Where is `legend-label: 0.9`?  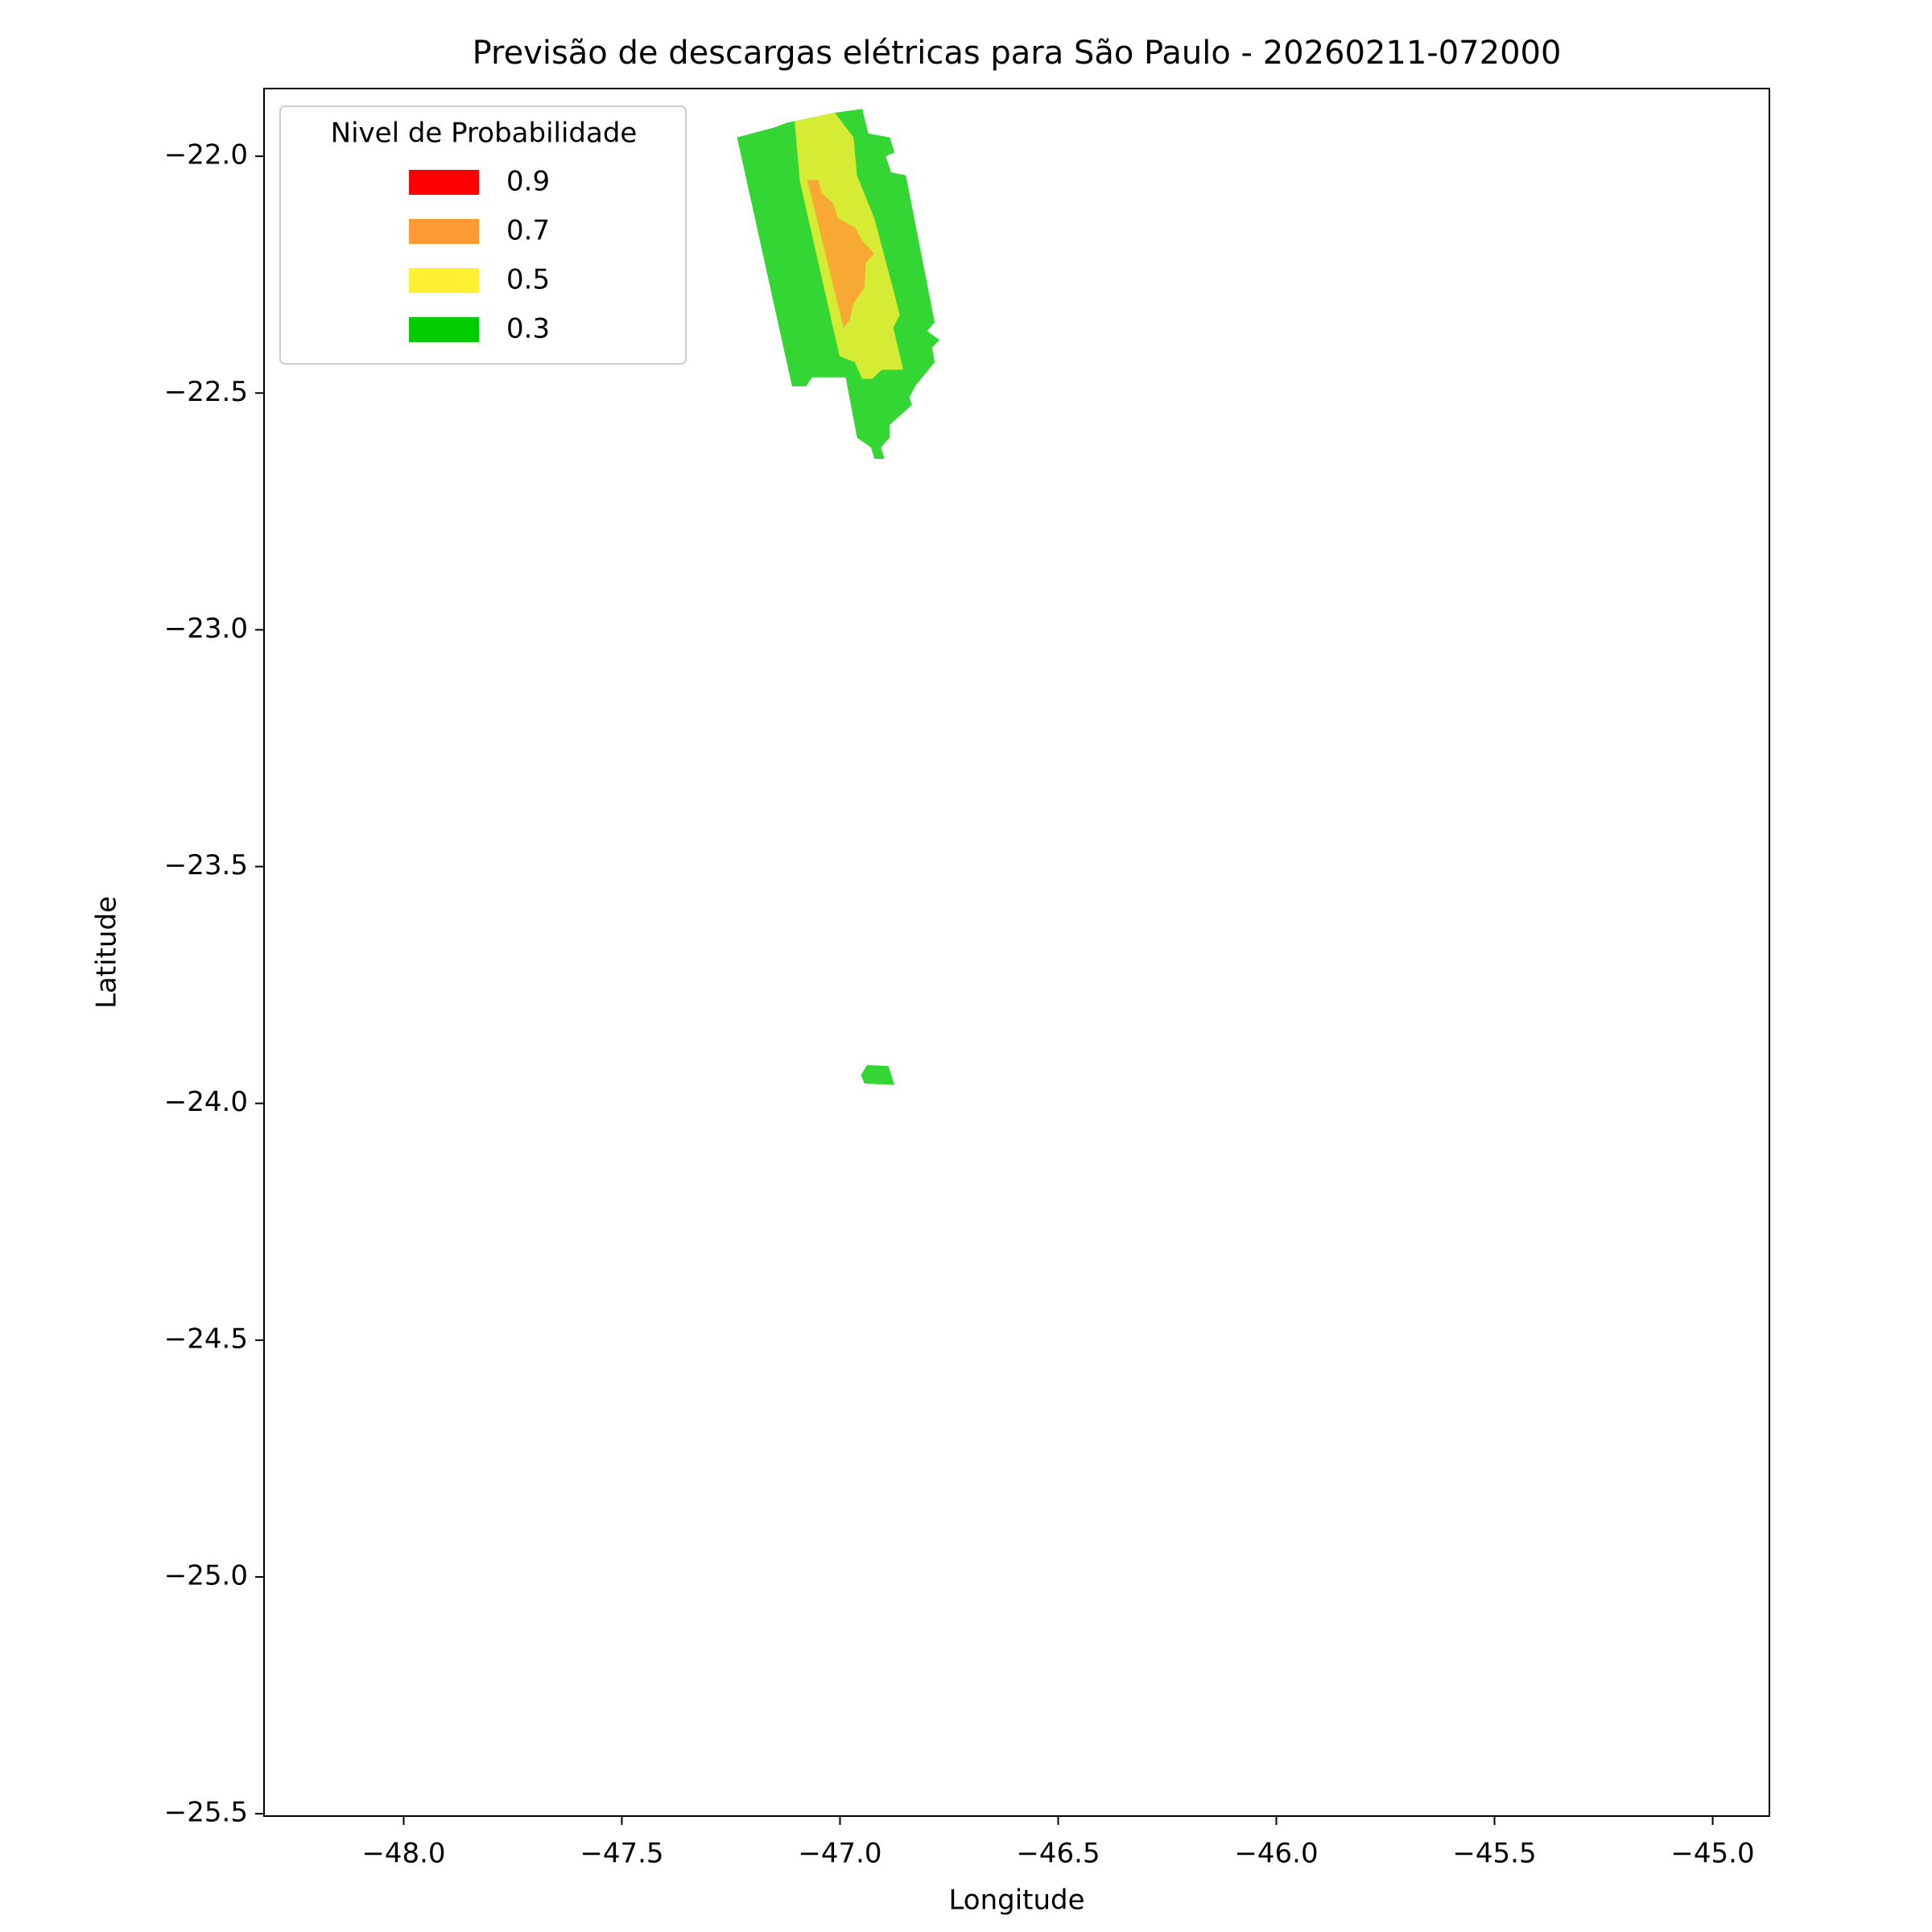
legend-label: 0.9 is located at coordinates (528, 182).